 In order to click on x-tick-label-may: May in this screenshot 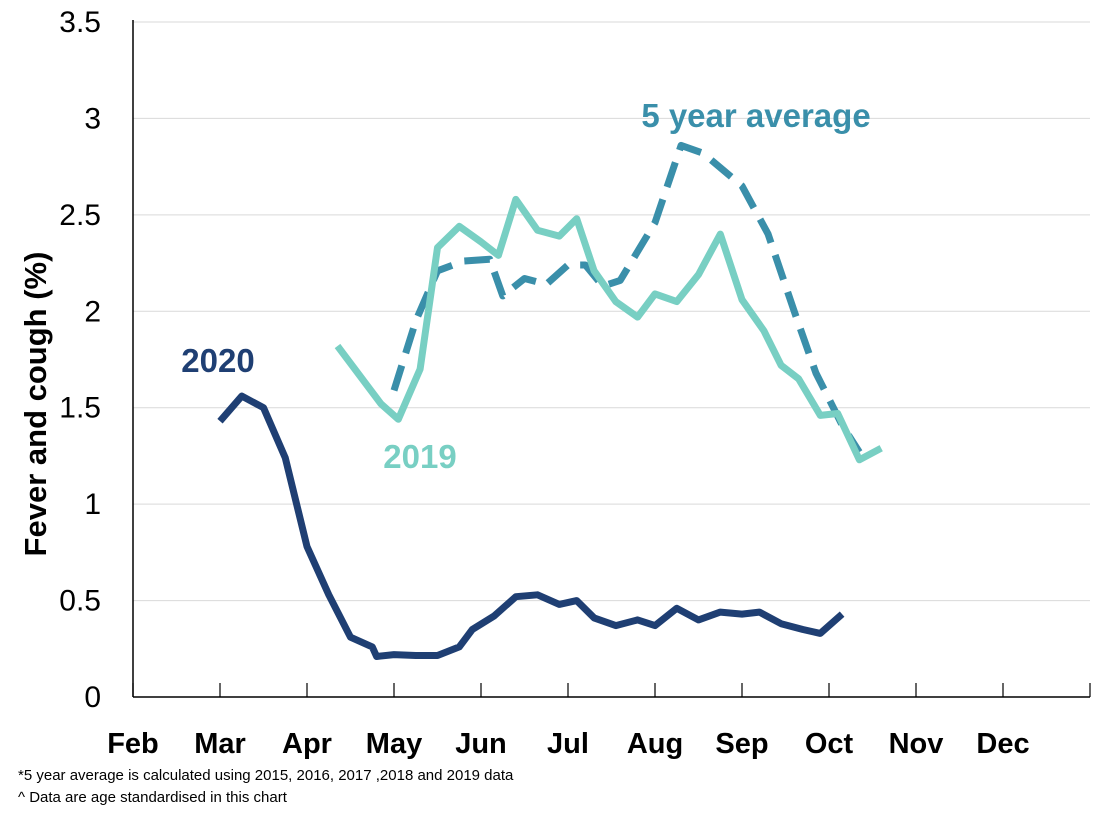, I will do `click(394, 744)`.